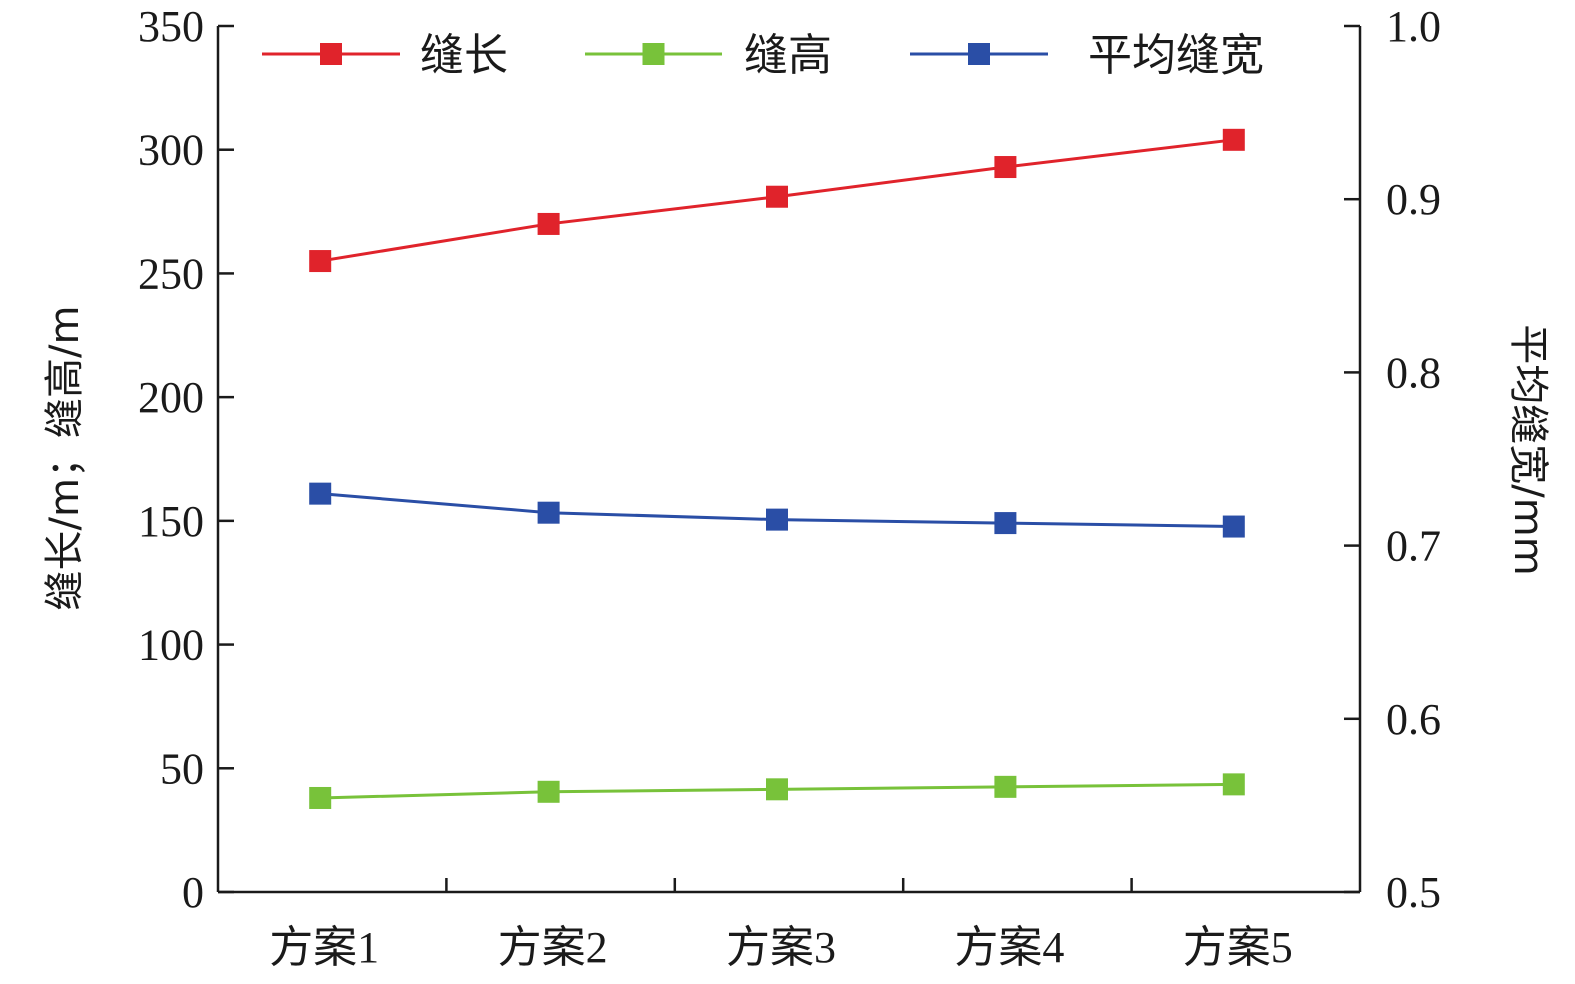 The height and width of the screenshot is (984, 1575). What do you see at coordinates (1413, 372) in the screenshot?
I see `y-tick-label-right: 0.8` at bounding box center [1413, 372].